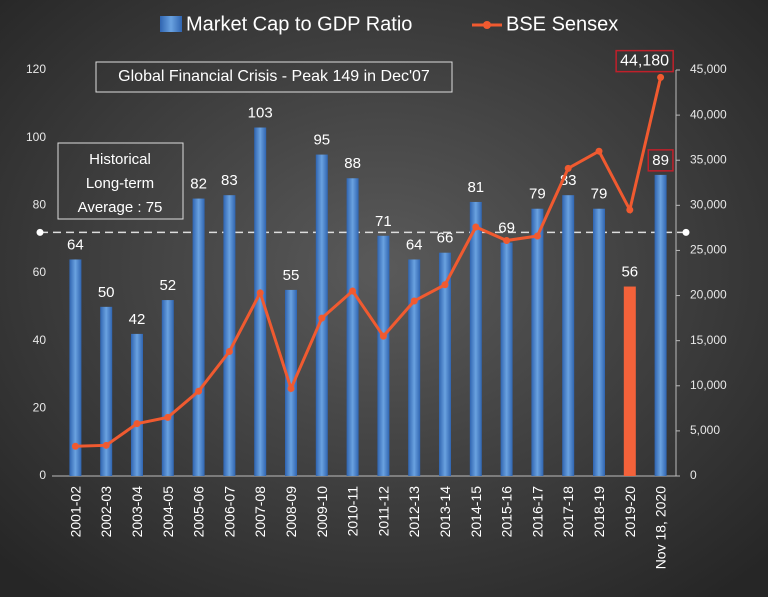 The width and height of the screenshot is (768, 602). I want to click on x-tick-label: 2019-20, so click(630, 512).